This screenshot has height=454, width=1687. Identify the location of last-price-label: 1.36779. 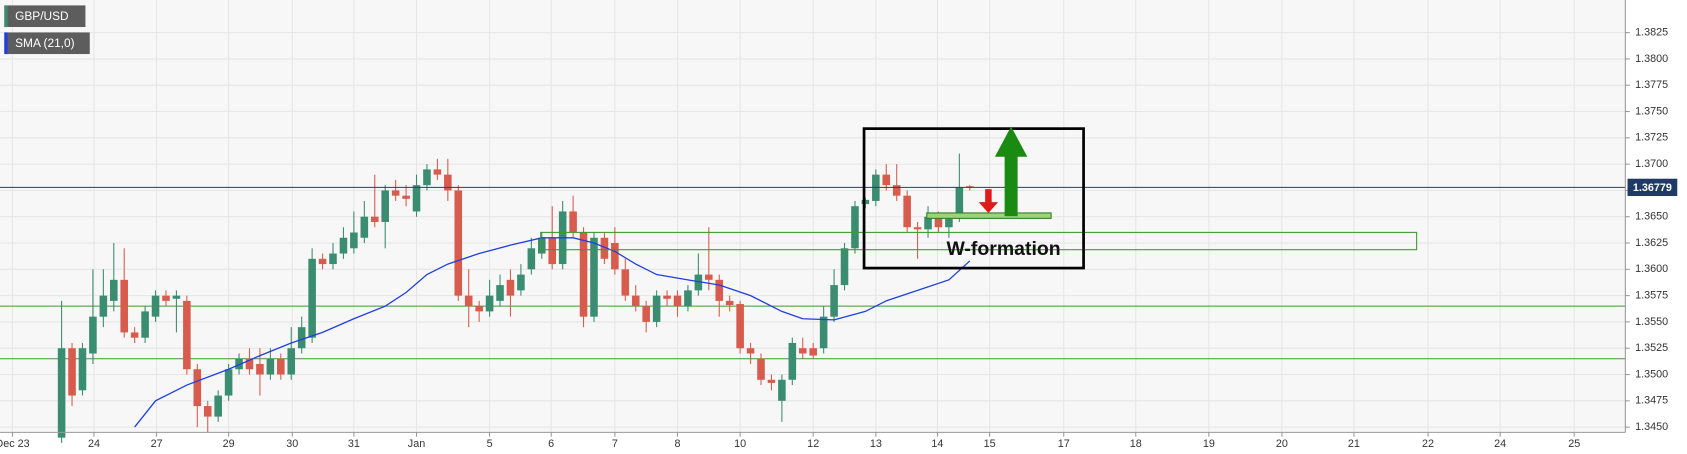
(1652, 188).